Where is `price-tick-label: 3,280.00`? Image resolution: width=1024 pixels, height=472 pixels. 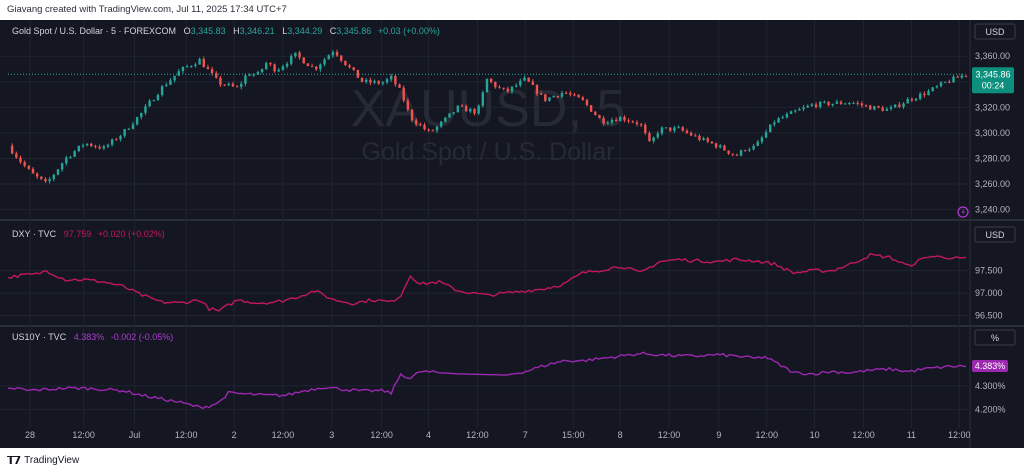
price-tick-label: 3,280.00 is located at coordinates (992, 158).